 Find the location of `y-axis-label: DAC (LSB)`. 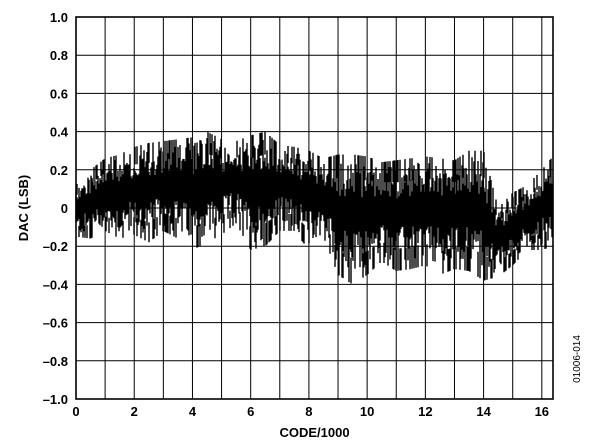

y-axis-label: DAC (LSB) is located at coordinates (23, 208).